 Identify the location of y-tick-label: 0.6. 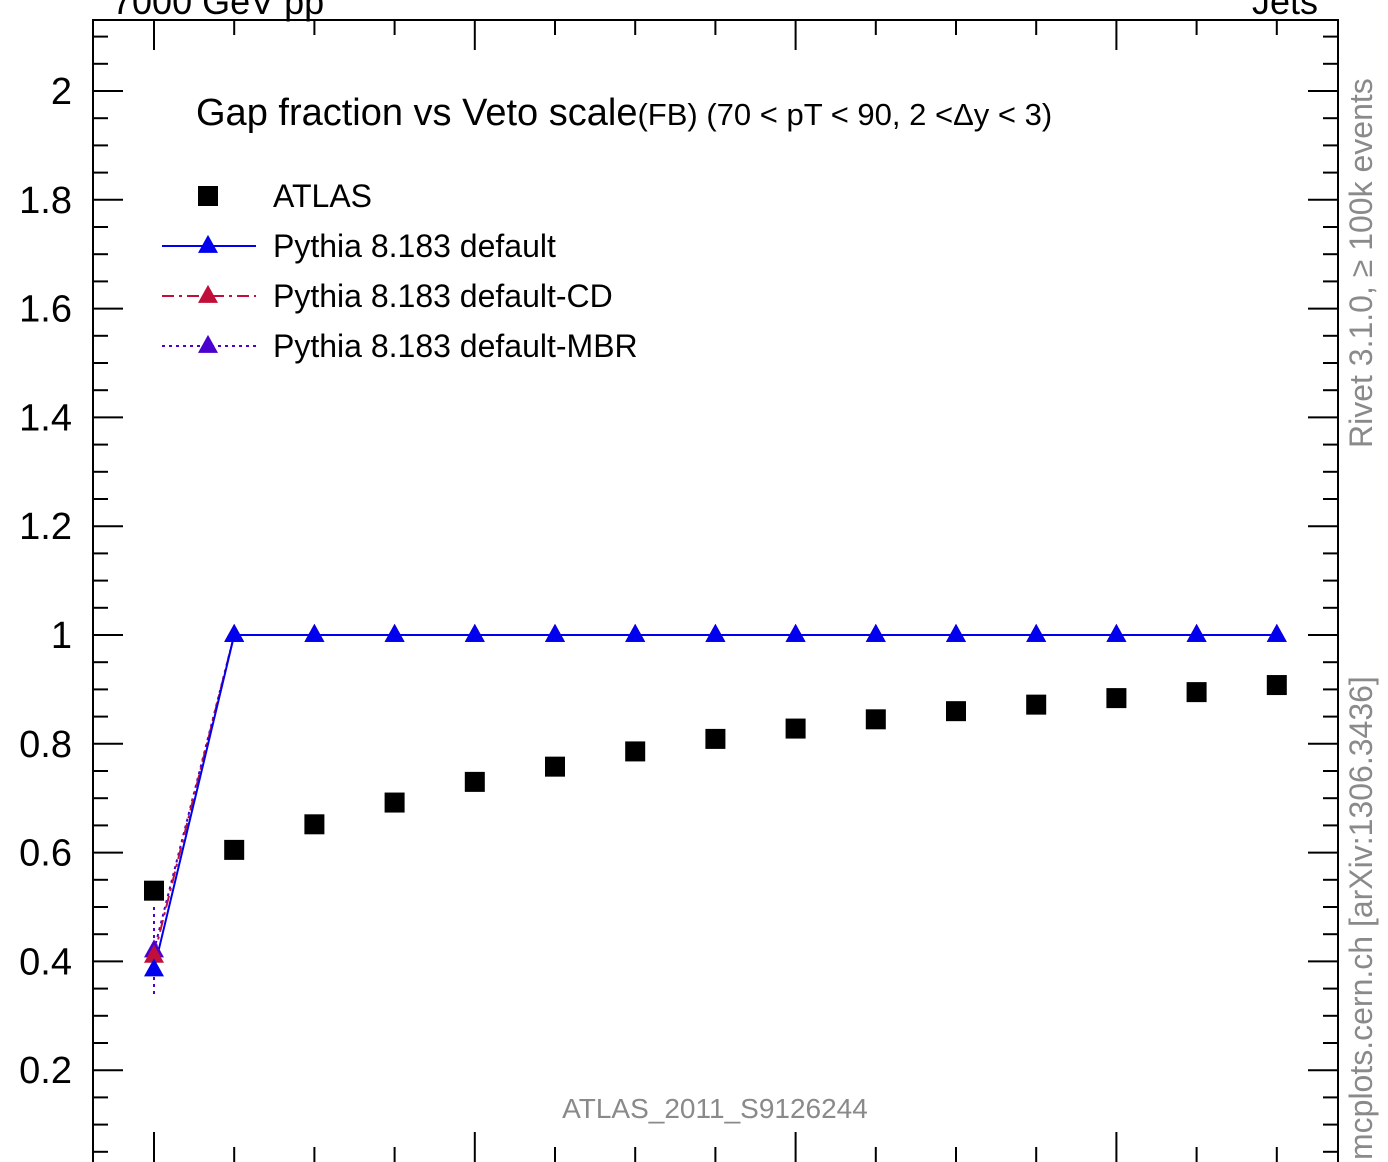
(45, 854).